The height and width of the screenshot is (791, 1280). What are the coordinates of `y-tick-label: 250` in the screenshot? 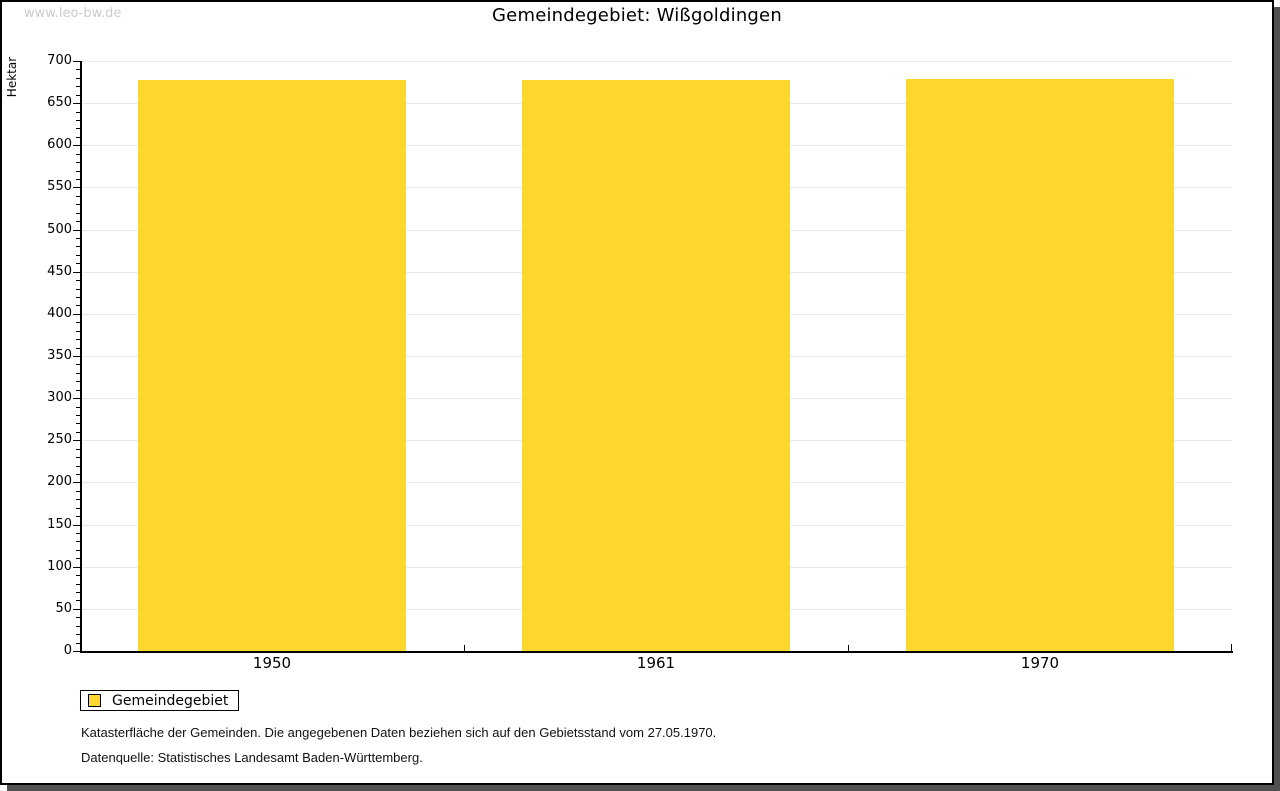 It's located at (59, 439).